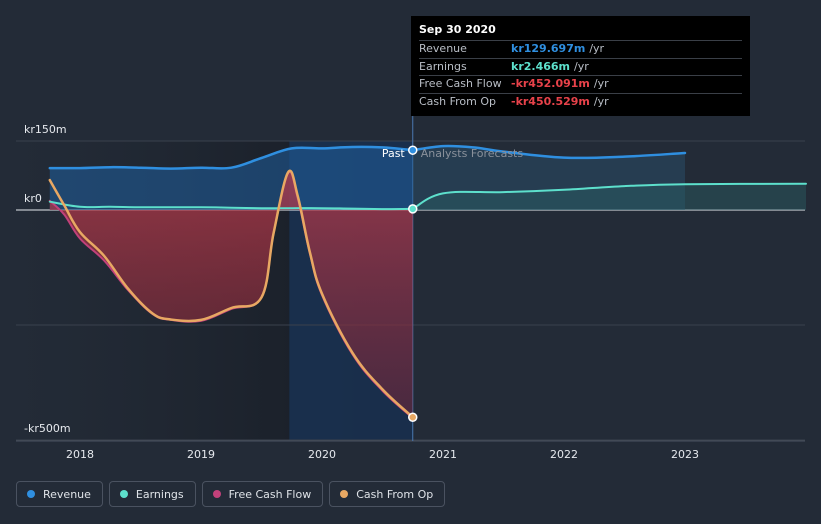 The height and width of the screenshot is (524, 821). I want to click on y-tick-label: kr150m, so click(45, 129).